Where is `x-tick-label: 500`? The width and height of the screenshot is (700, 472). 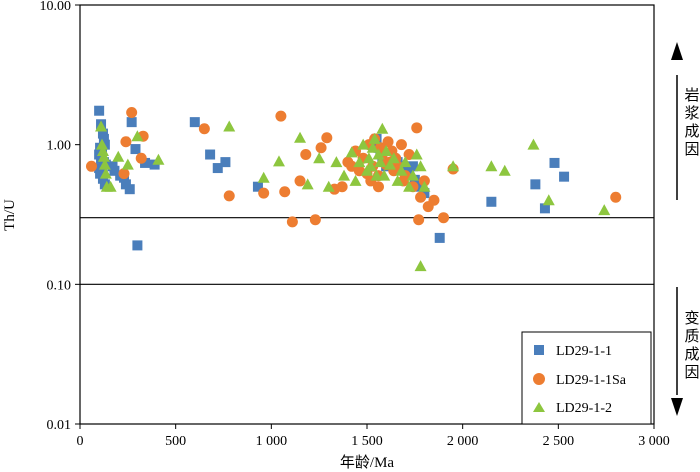 x-tick-label: 500 is located at coordinates (175, 441).